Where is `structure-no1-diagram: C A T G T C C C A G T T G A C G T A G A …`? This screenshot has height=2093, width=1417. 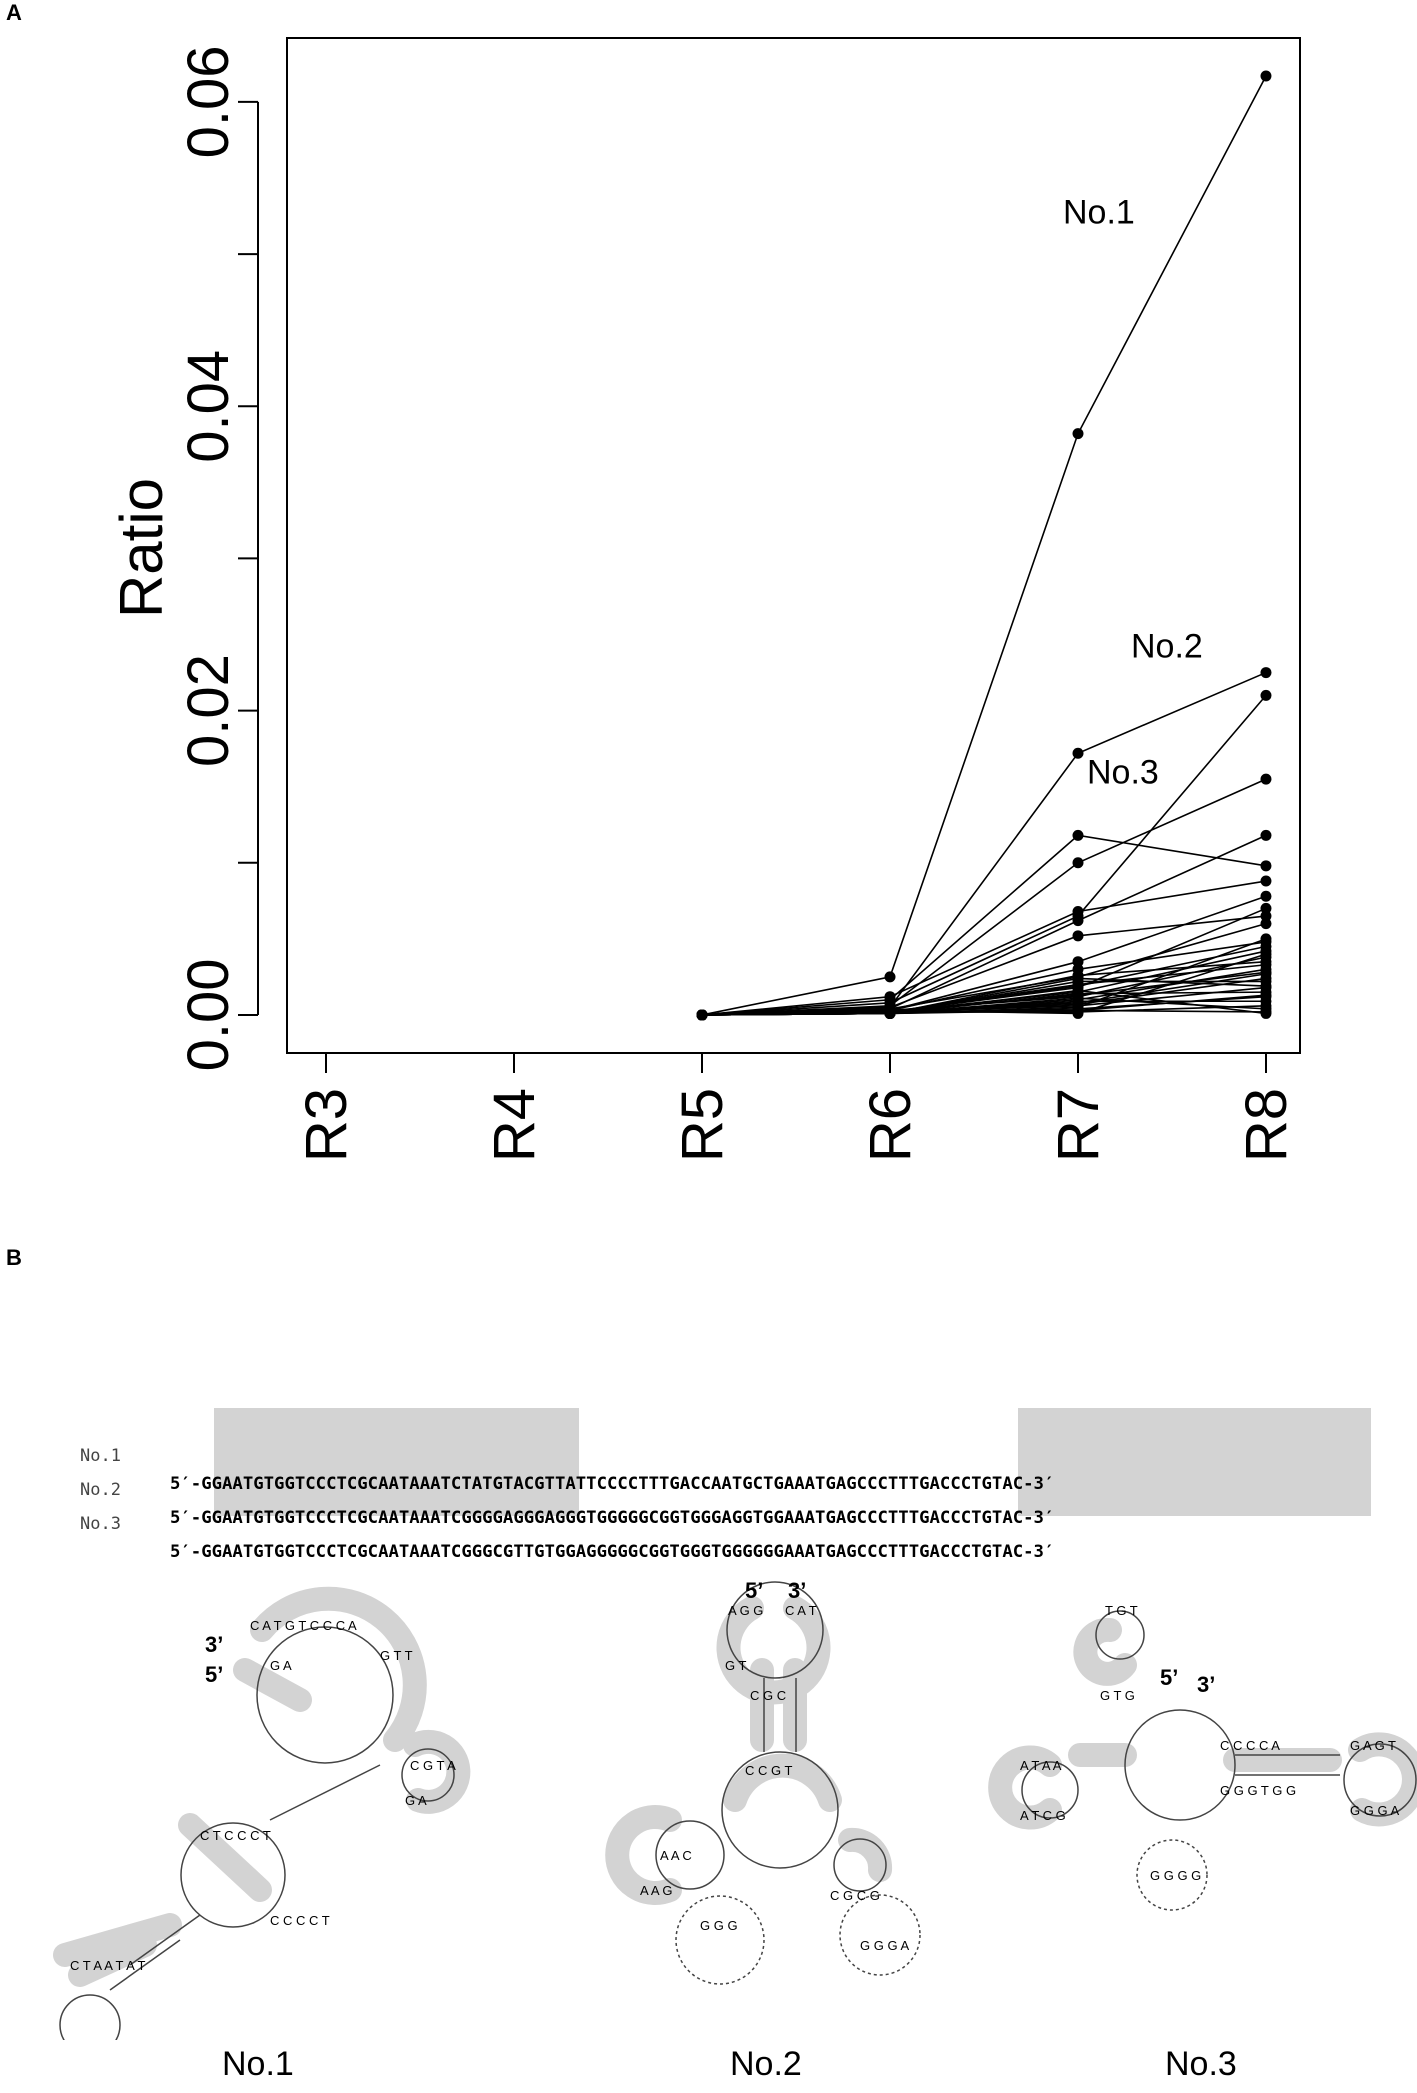
structure-no1-diagram: C A T G T C C C A G T T G A C G T A G A … is located at coordinates (262, 1813).